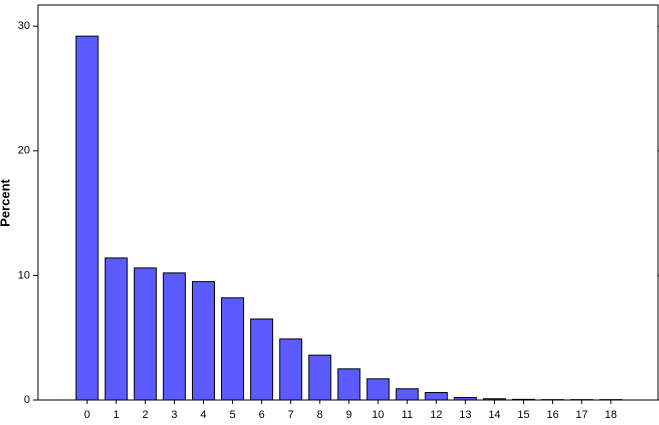  What do you see at coordinates (24, 151) in the screenshot?
I see `y-tick-label: 20` at bounding box center [24, 151].